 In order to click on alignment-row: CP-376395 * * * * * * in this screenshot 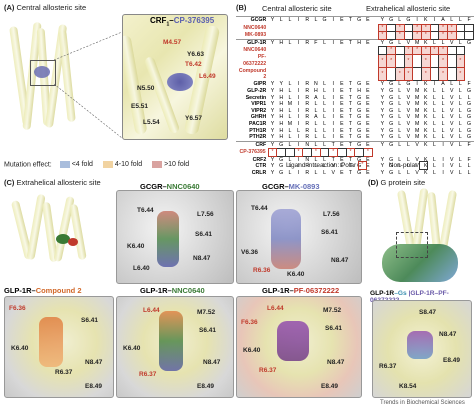, I will do `click(355, 152)`.